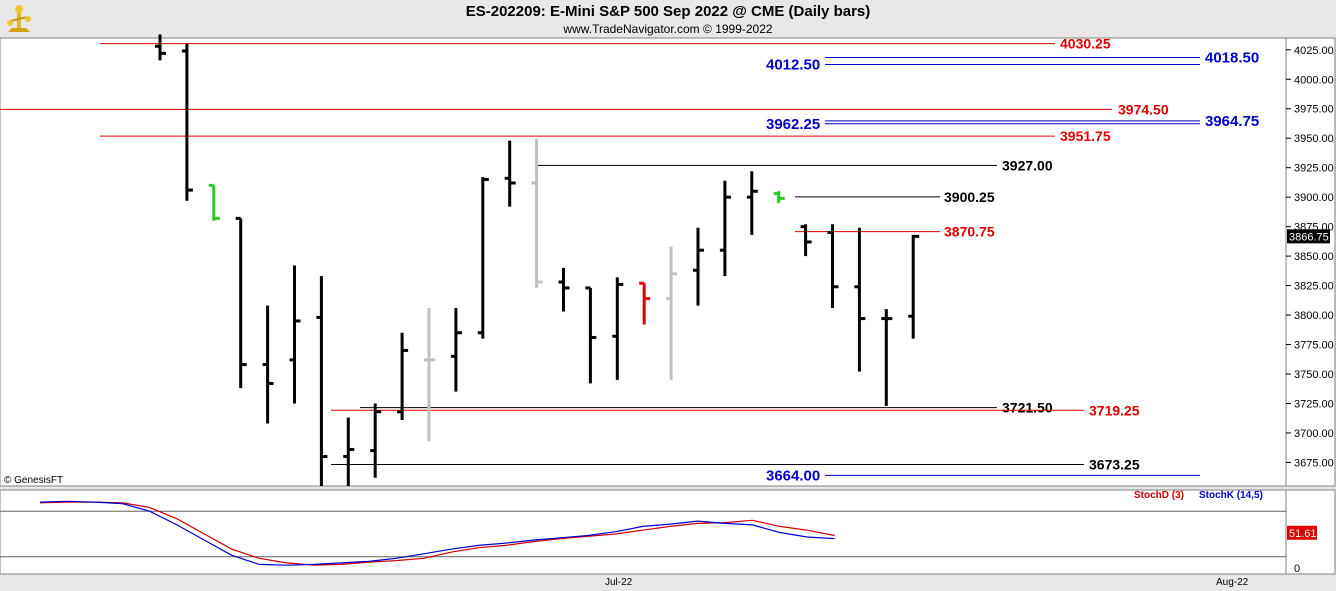  What do you see at coordinates (1027, 408) in the screenshot?
I see `level-label-3721.50: 3721.50` at bounding box center [1027, 408].